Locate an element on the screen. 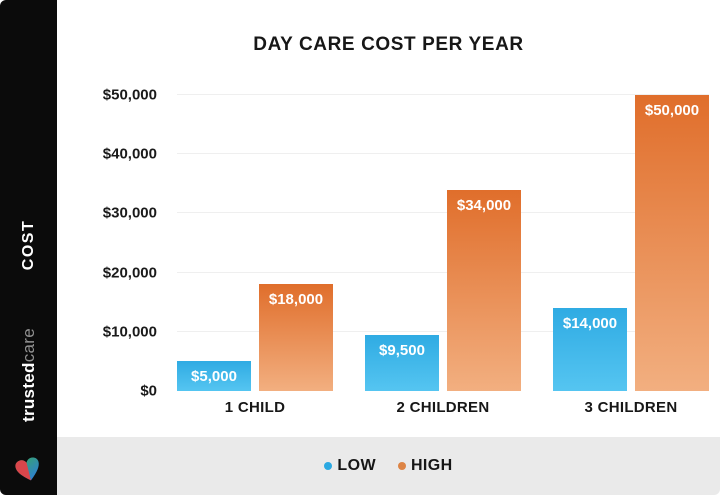 The image size is (720, 495). chart-title: DAY CARE COST PER YEAR is located at coordinates (388, 44).